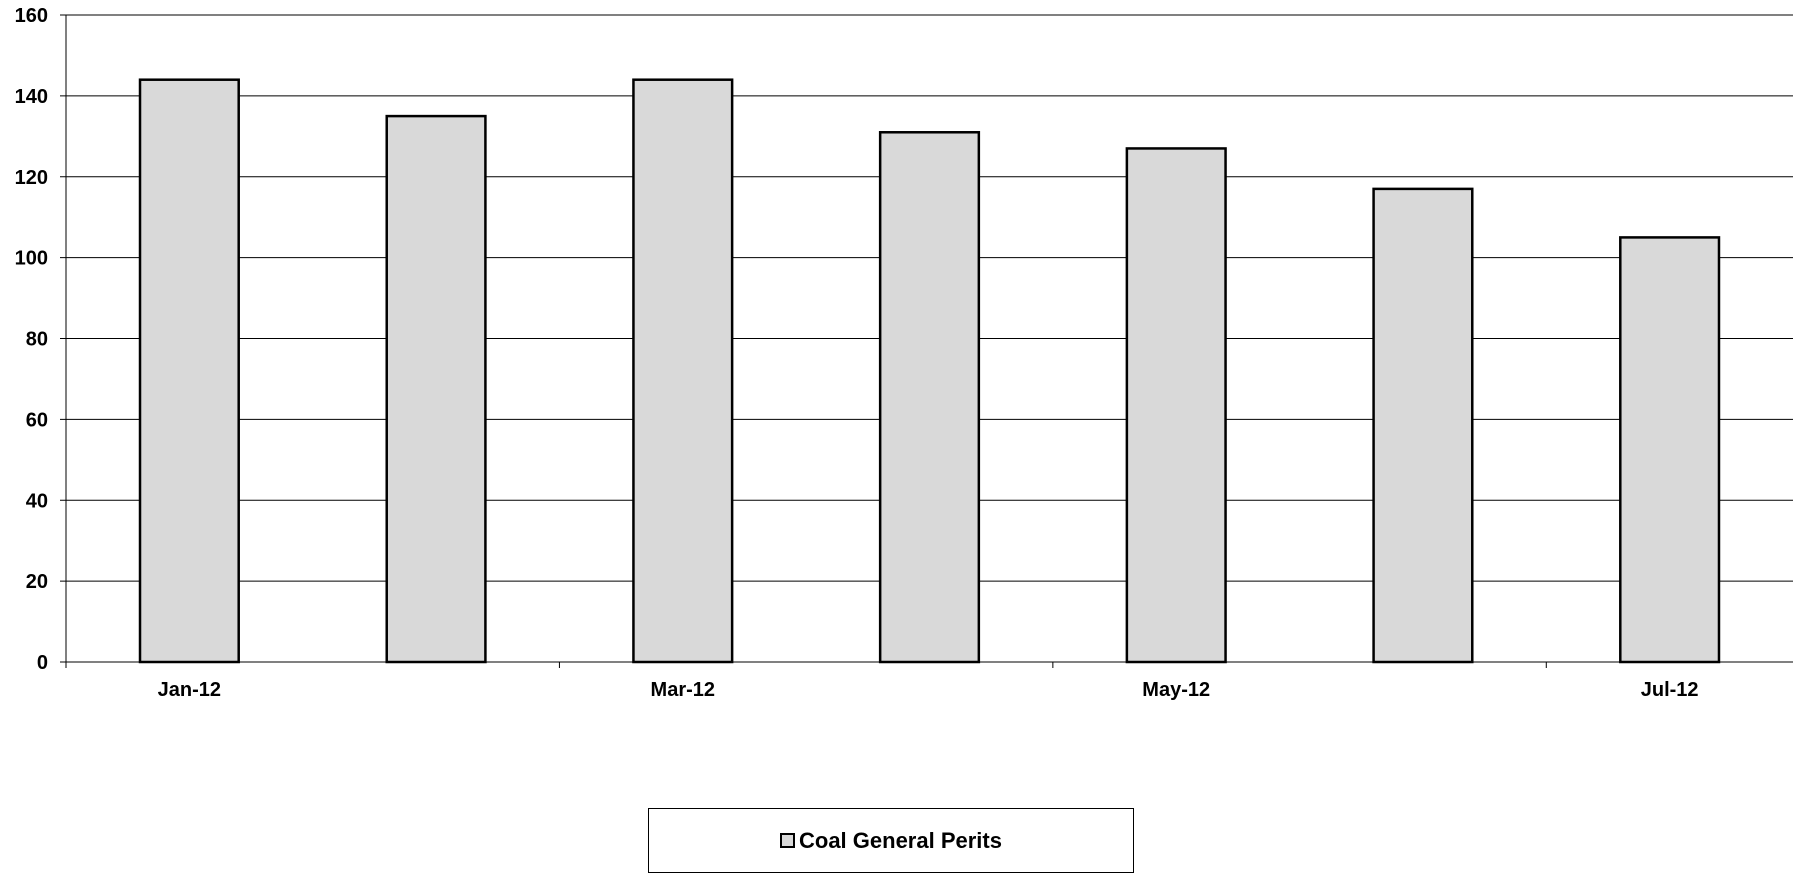  Describe the element at coordinates (1670, 690) in the screenshot. I see `x-tick-label: Jul-12` at that location.